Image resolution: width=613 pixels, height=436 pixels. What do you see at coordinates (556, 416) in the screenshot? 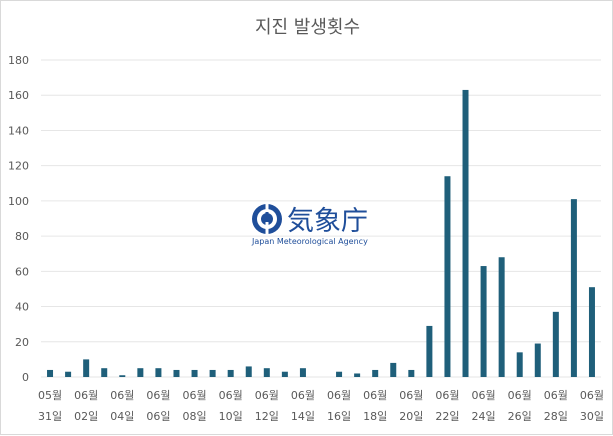
I see `x-tick-label-day: 28일` at bounding box center [556, 416].